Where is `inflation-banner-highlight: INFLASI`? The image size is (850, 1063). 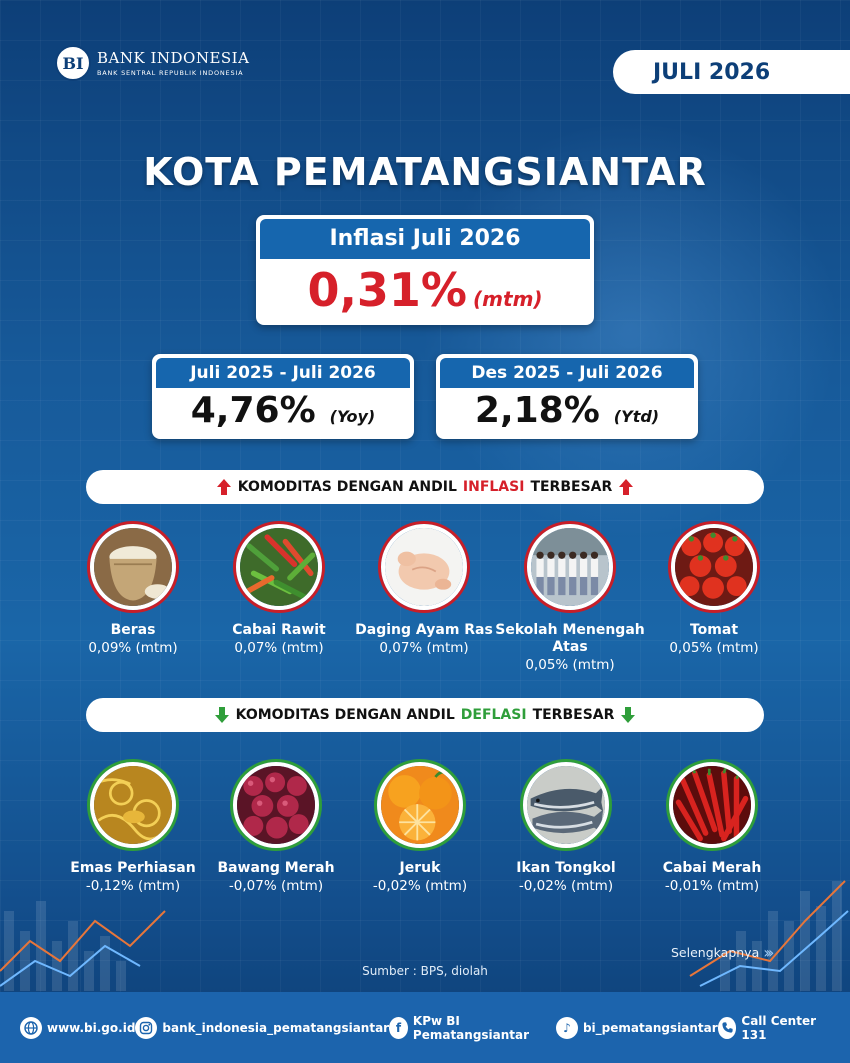
inflation-banner-highlight: INFLASI is located at coordinates (493, 487).